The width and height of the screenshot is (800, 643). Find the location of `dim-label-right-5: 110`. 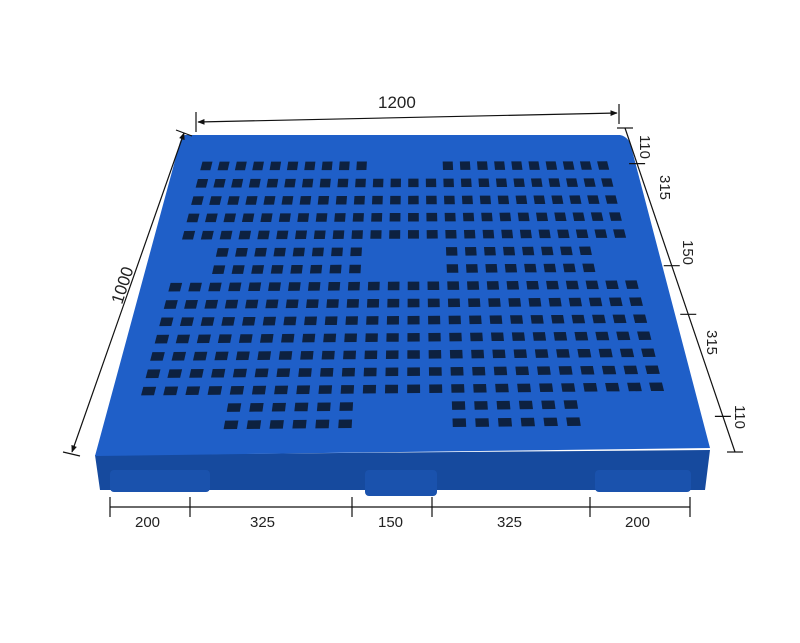

dim-label-right-5: 110 is located at coordinates (739, 417).